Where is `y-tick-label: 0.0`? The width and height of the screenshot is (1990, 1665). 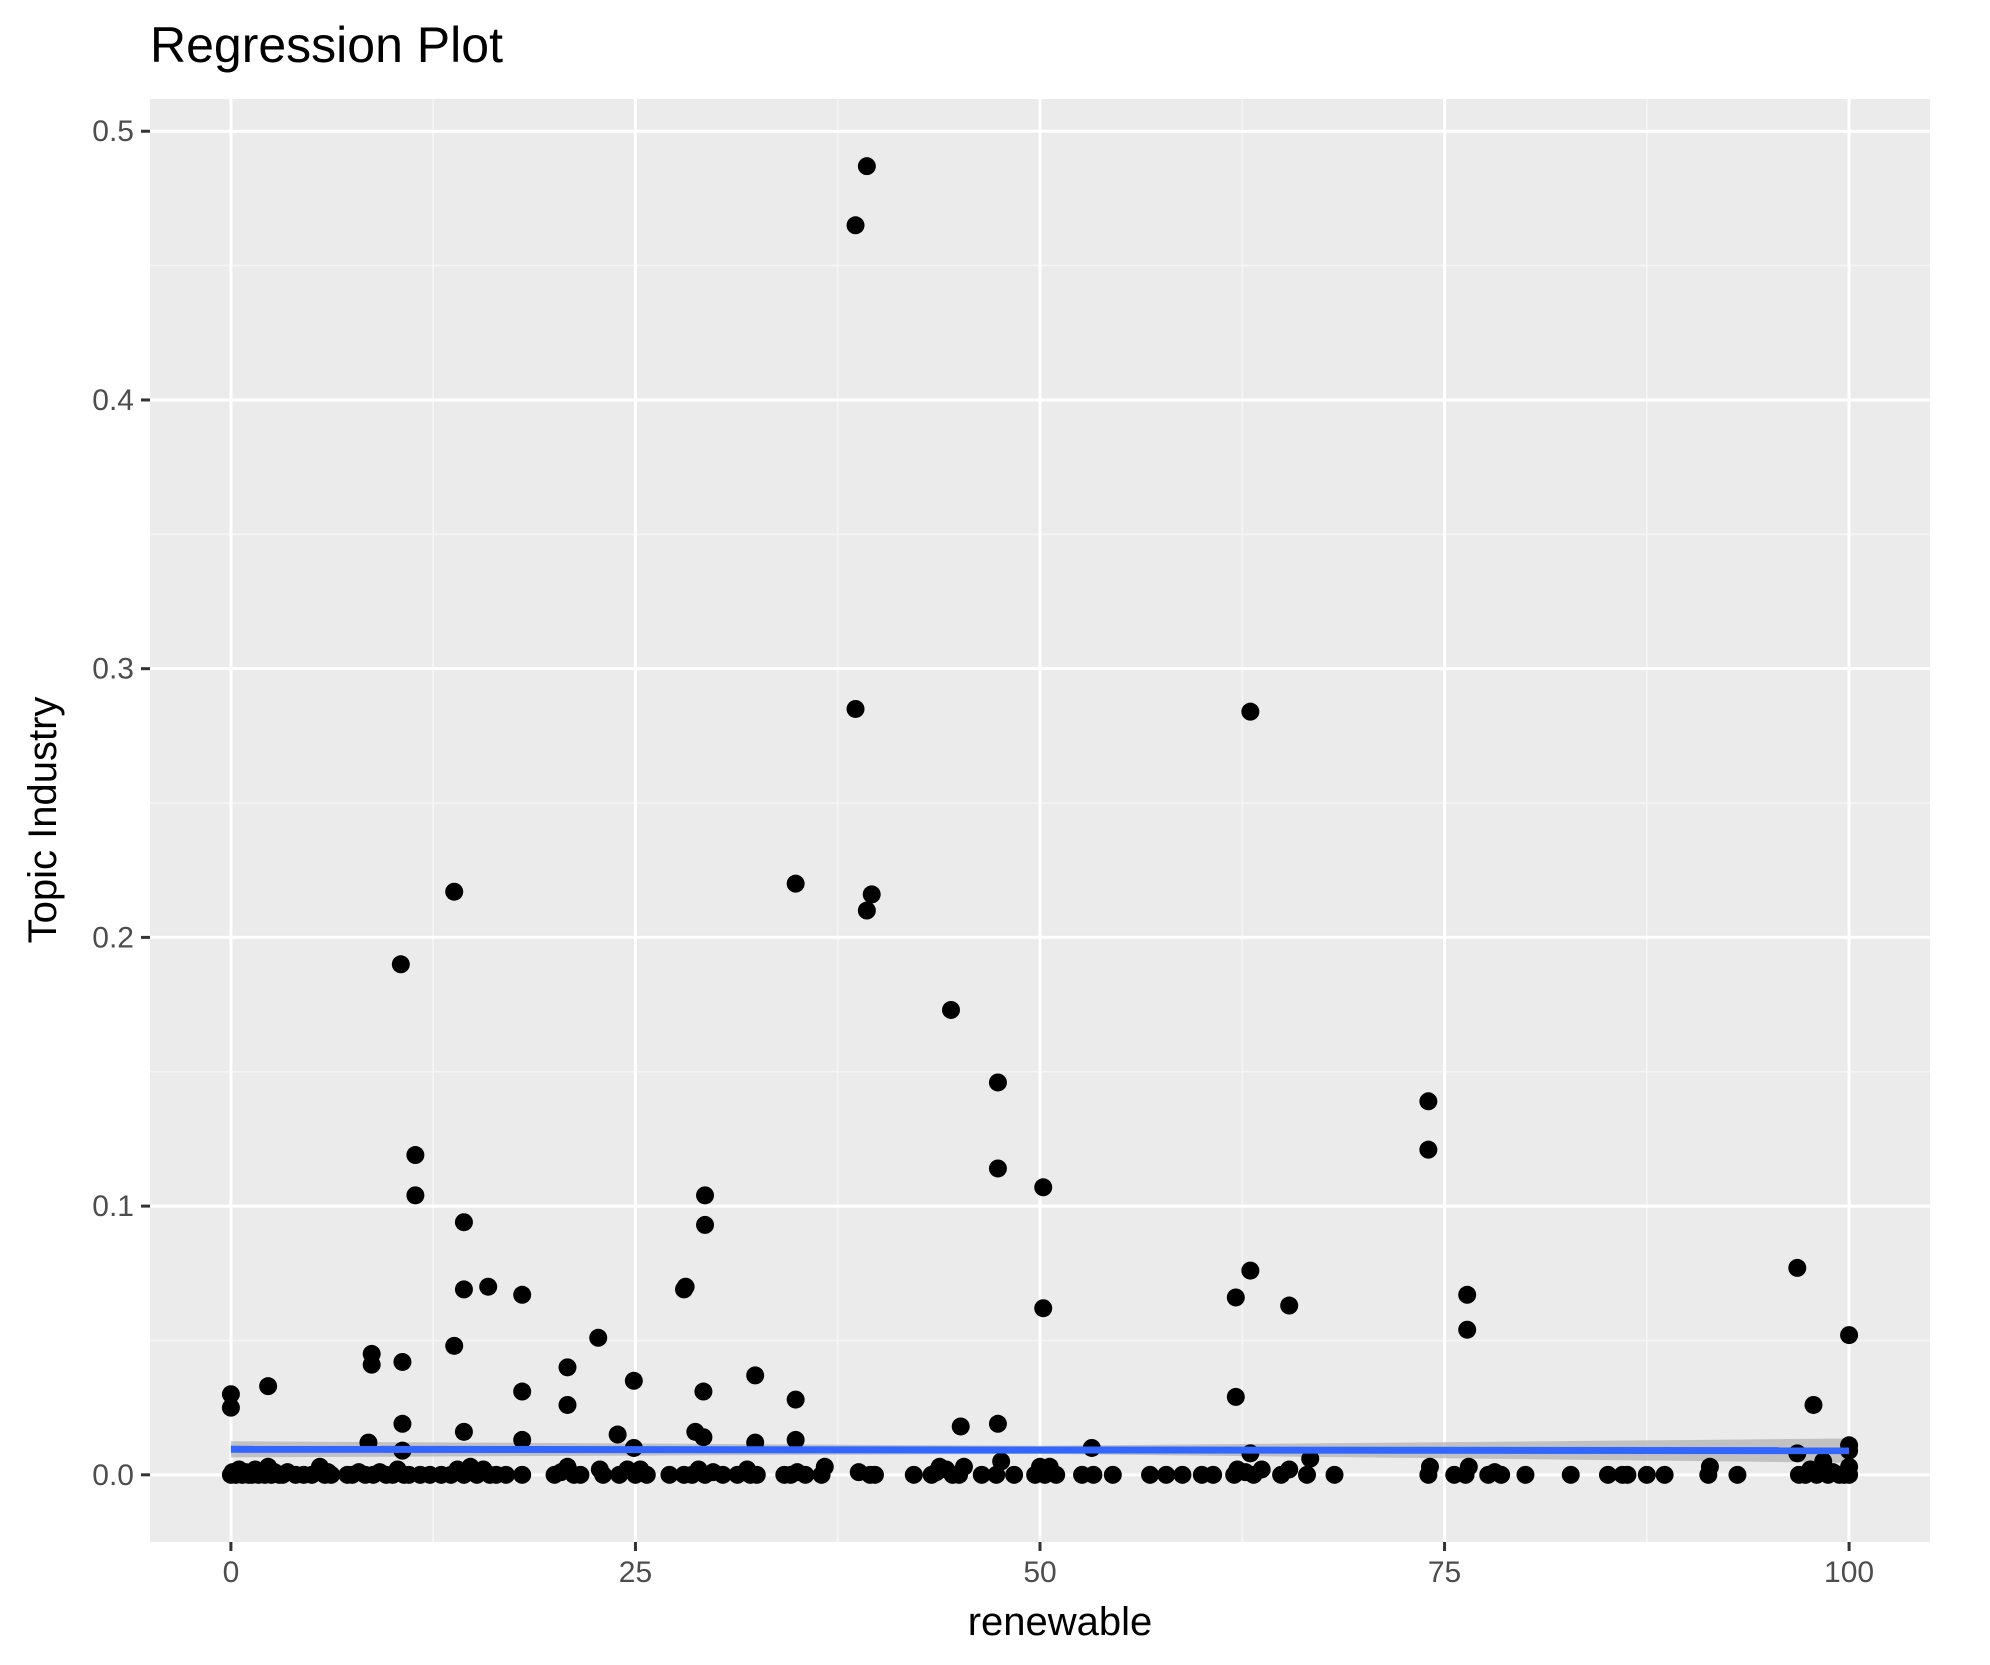 y-tick-label: 0.0 is located at coordinates (113, 1475).